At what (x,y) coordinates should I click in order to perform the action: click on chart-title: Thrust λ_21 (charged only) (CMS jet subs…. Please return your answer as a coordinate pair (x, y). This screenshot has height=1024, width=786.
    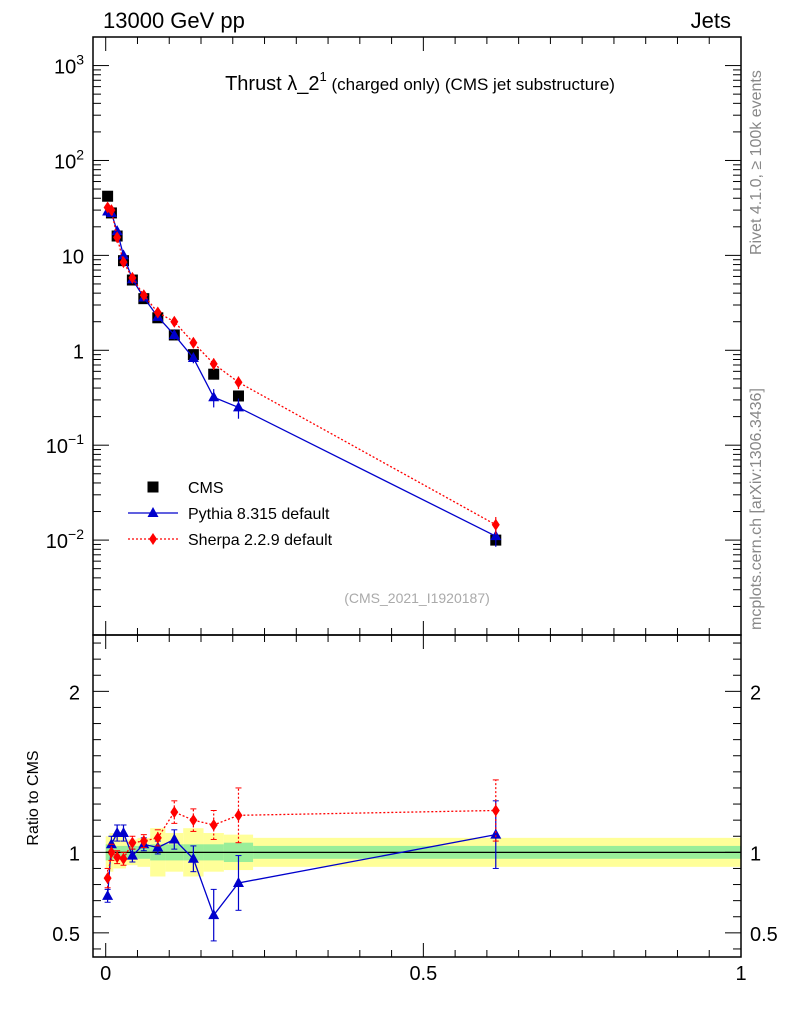
    Looking at the image, I should click on (420, 82).